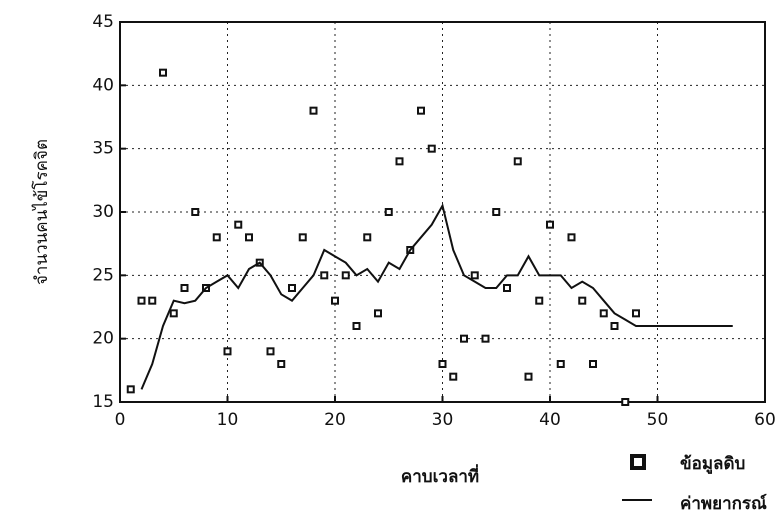 Image resolution: width=779 pixels, height=526 pixels. Describe the element at coordinates (712, 464) in the screenshot. I see `legend-label: ข้อมูลดิบ` at that location.